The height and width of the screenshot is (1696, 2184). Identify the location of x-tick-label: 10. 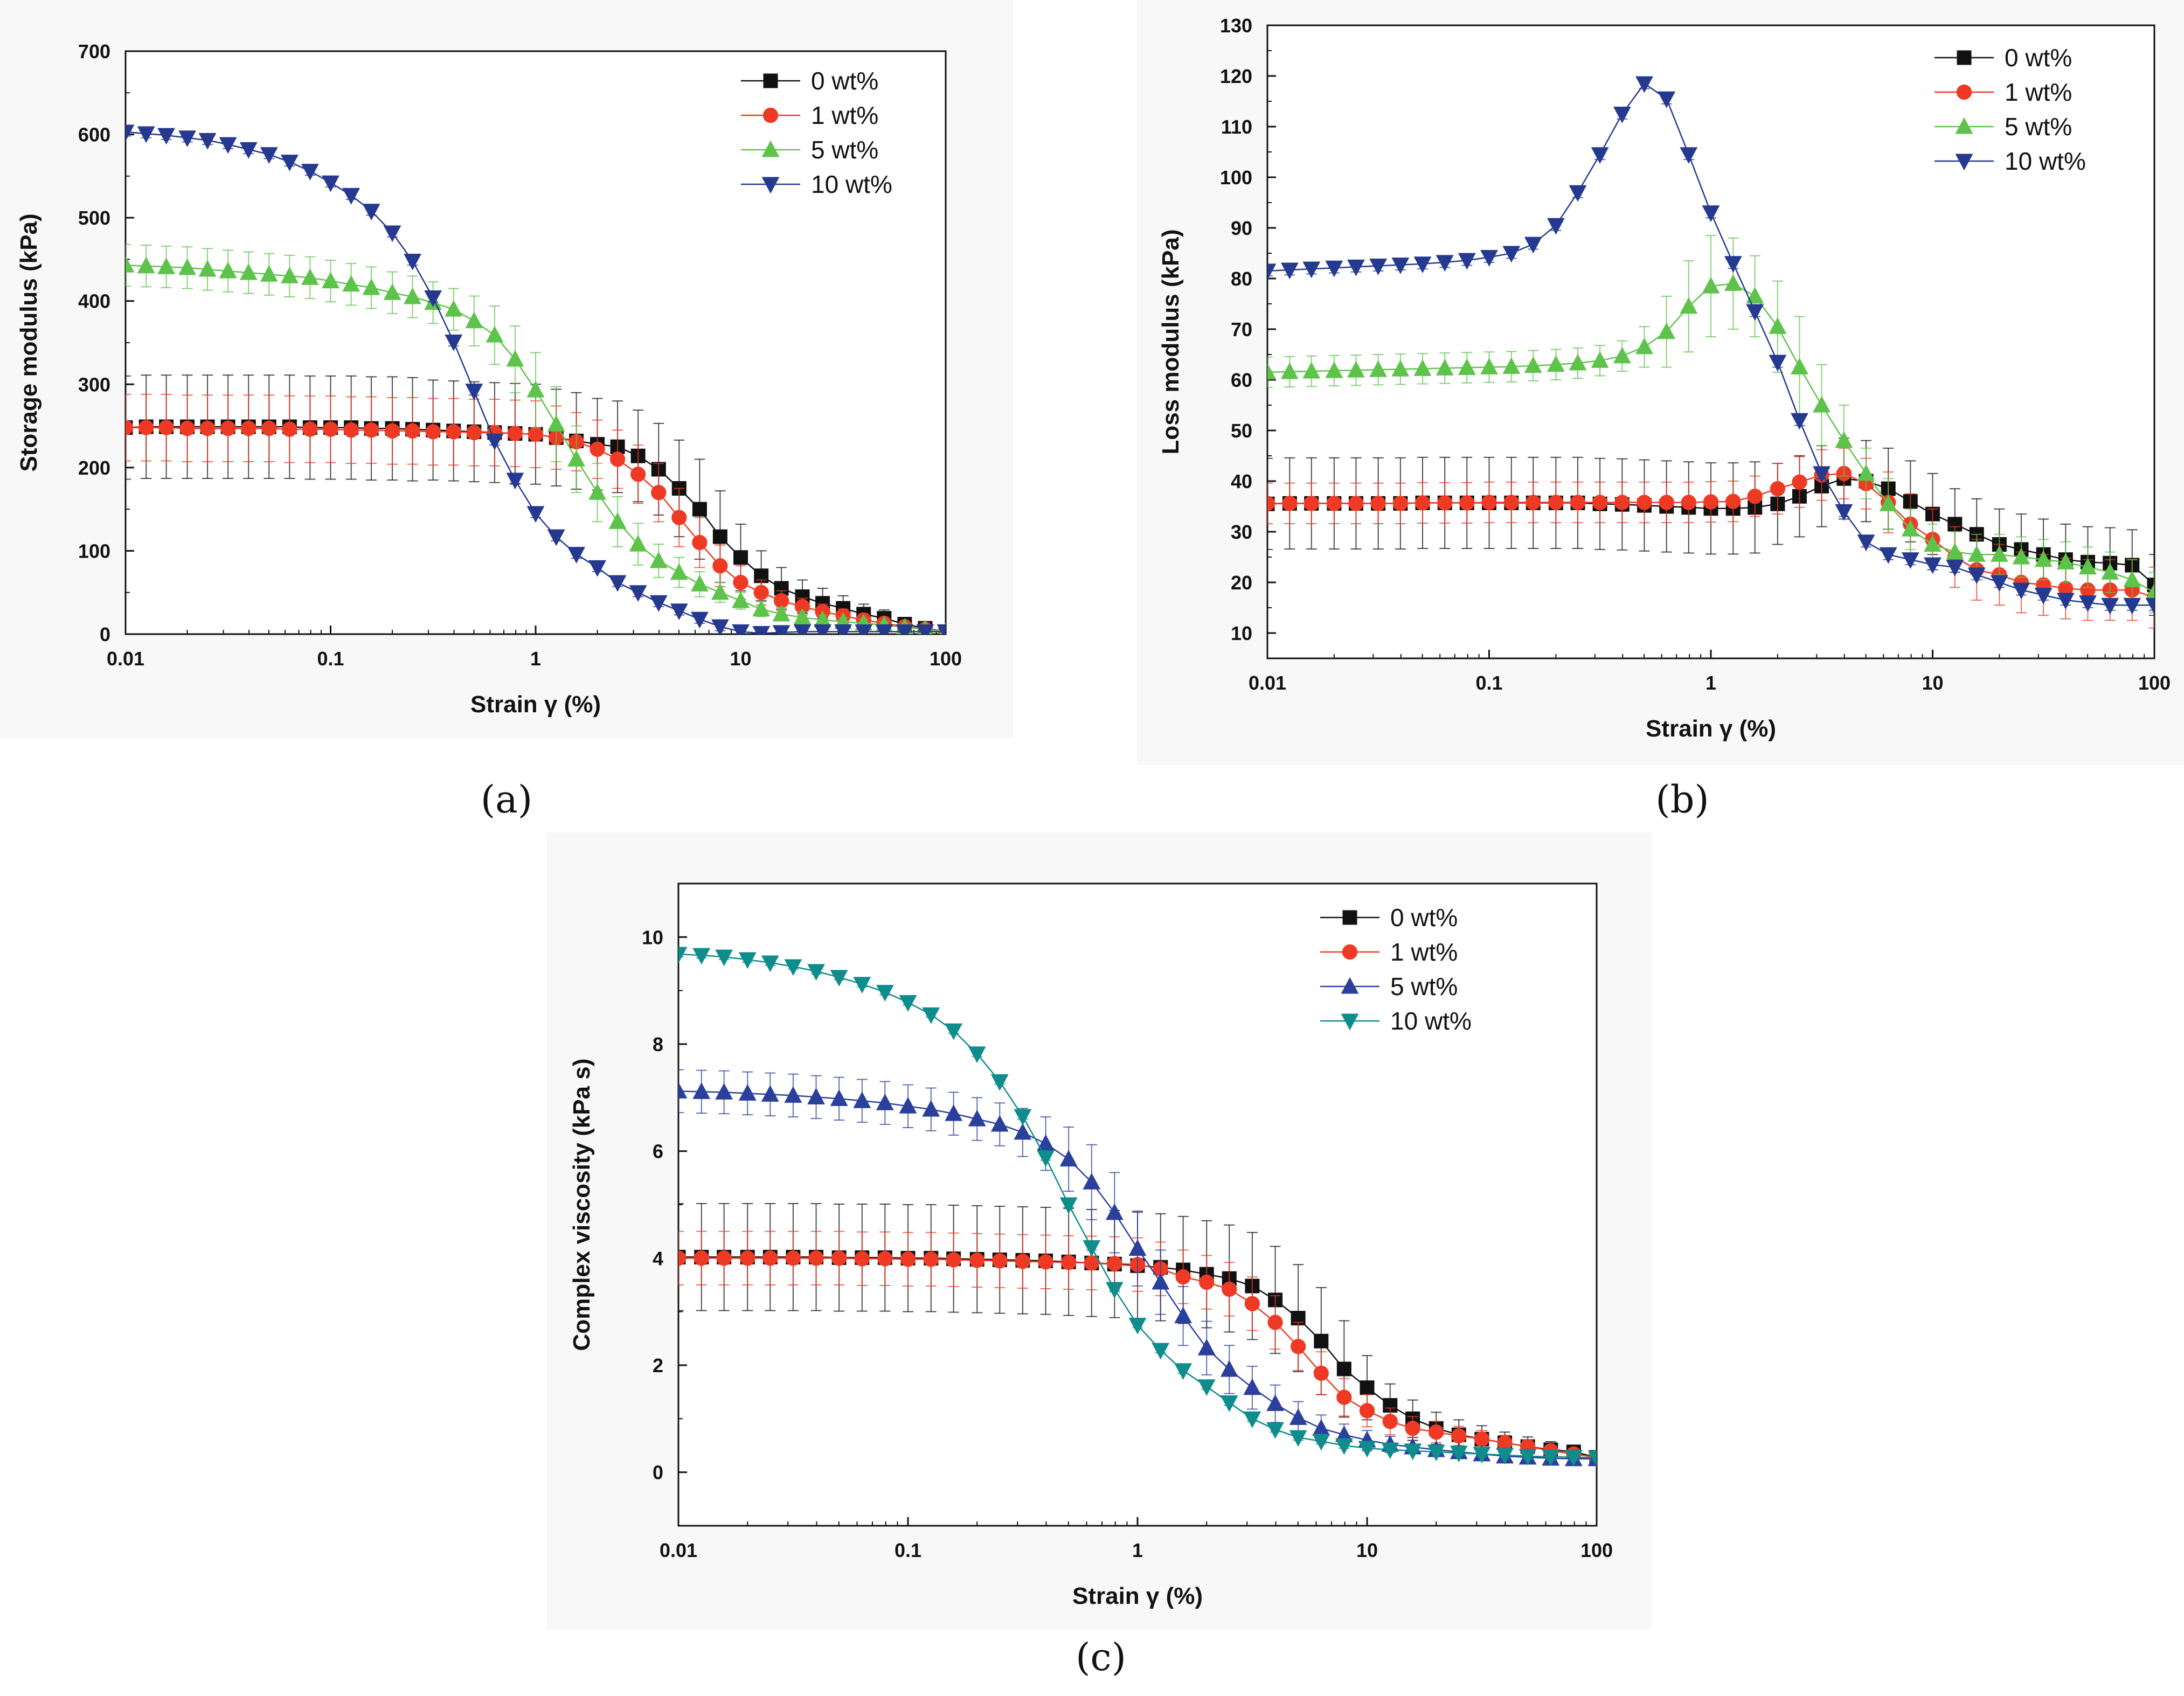
(1933, 683).